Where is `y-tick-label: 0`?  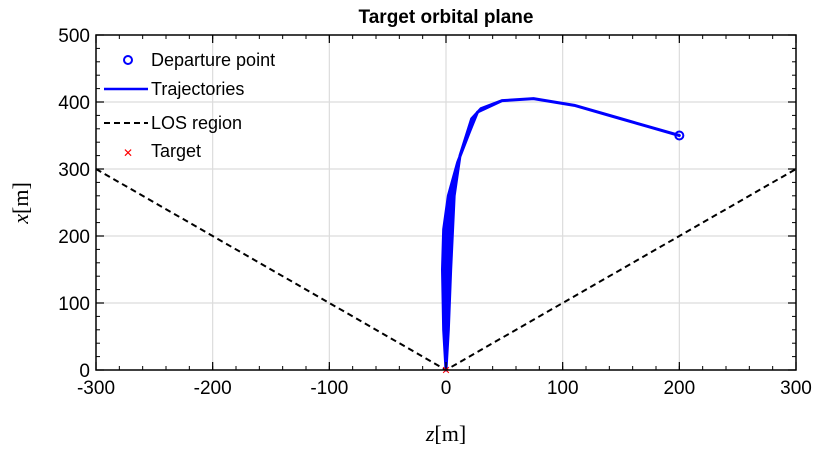 y-tick-label: 0 is located at coordinates (84, 371).